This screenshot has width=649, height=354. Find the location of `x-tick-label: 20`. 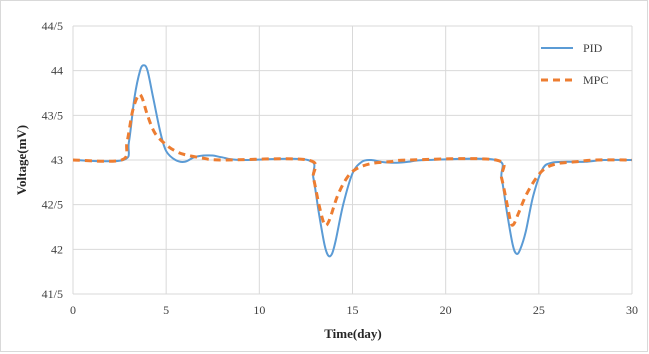

x-tick-label: 20 is located at coordinates (446, 310).